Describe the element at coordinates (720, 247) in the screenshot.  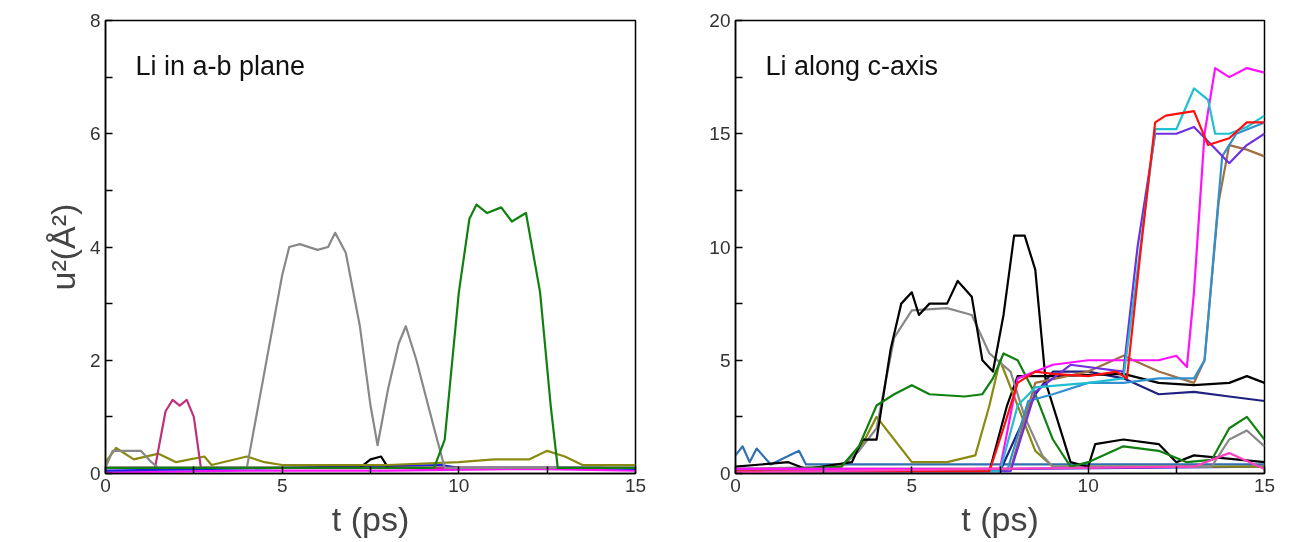
I see `y-tick-label: 10` at that location.